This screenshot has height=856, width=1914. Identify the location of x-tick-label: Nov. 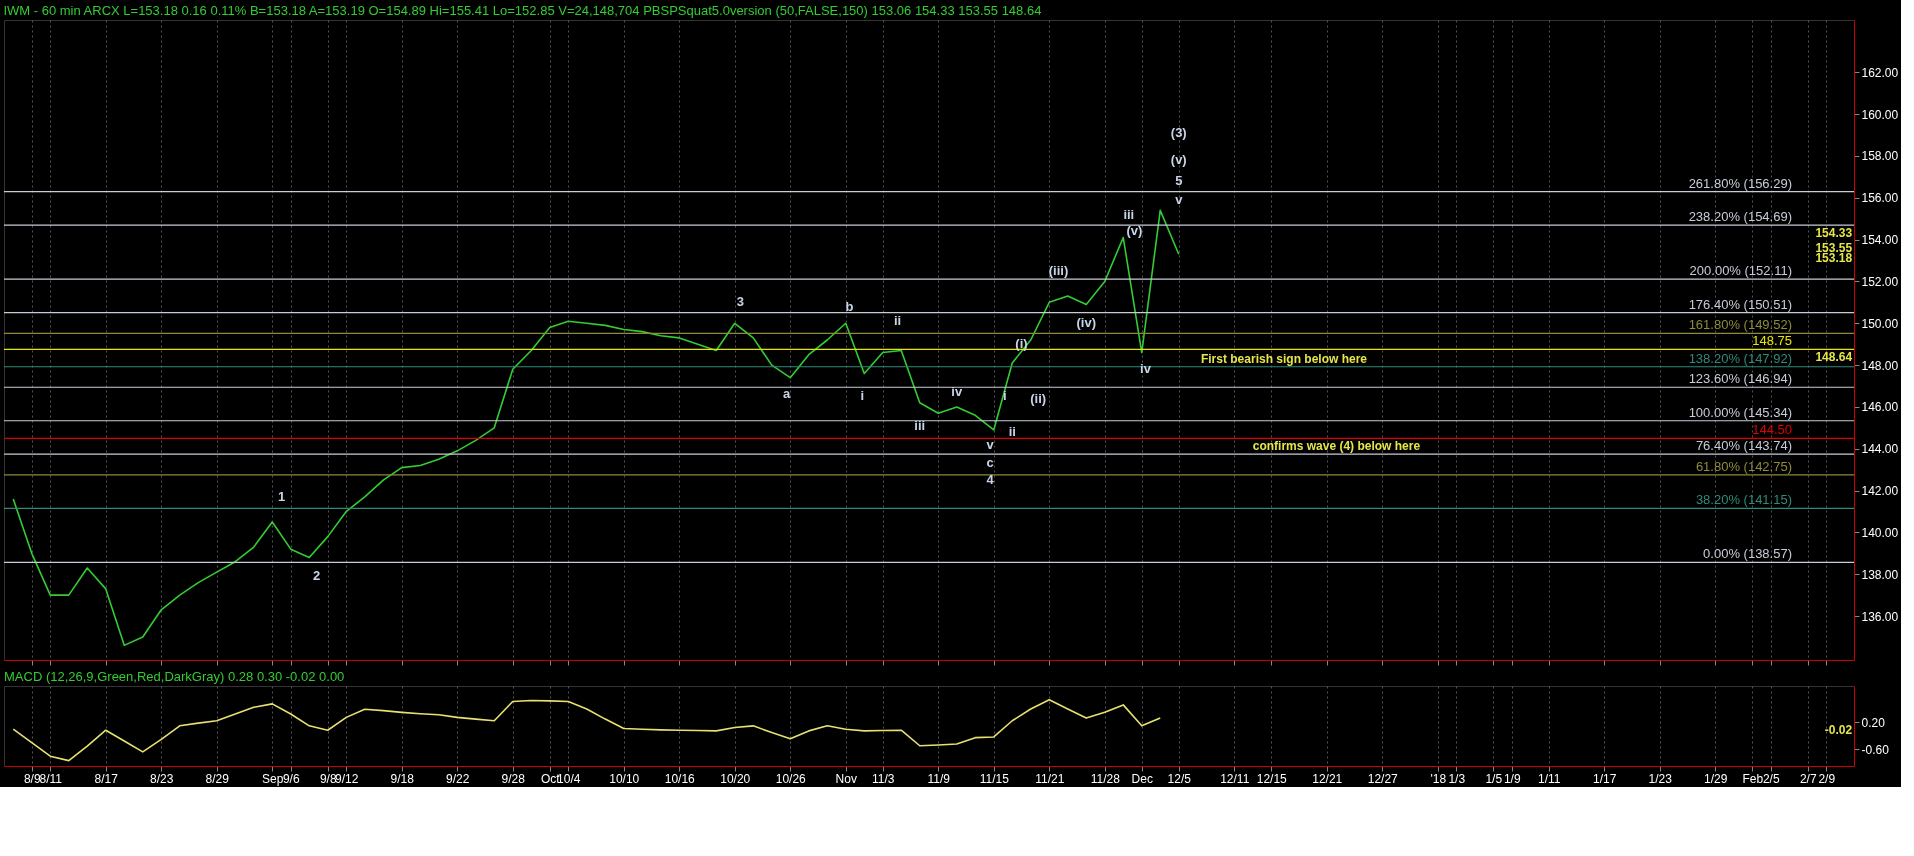
(846, 778).